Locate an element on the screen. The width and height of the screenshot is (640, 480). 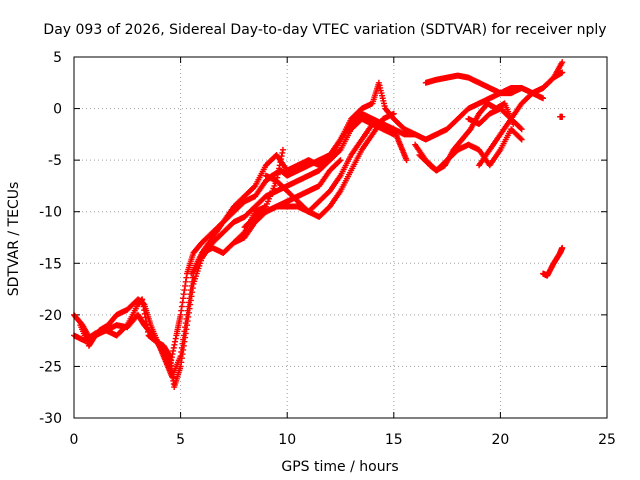
y-tick-label: -10 is located at coordinates (50, 213).